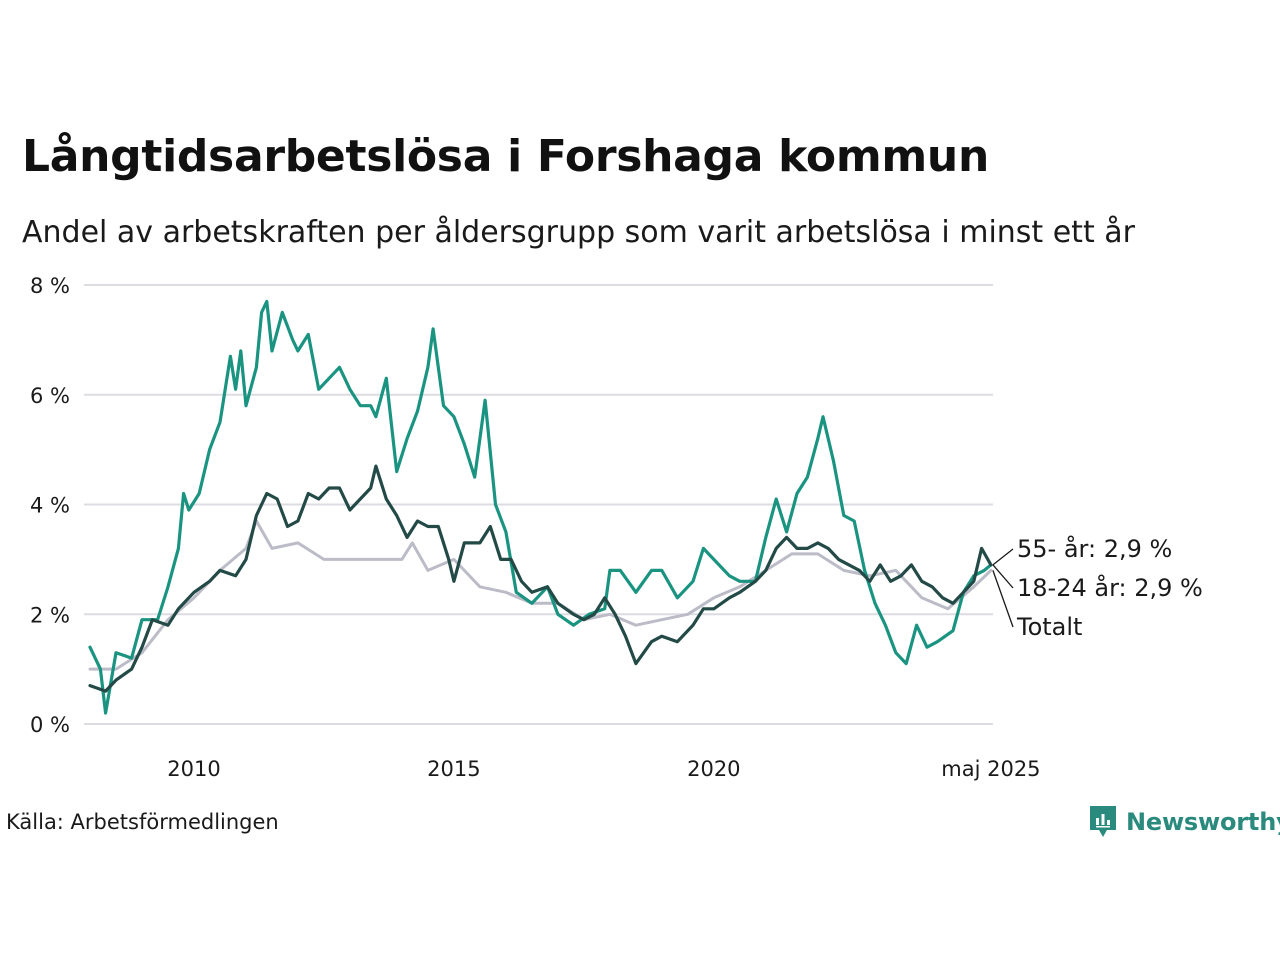  Describe the element at coordinates (193, 769) in the screenshot. I see `x-tick-label-0: 2010` at that location.